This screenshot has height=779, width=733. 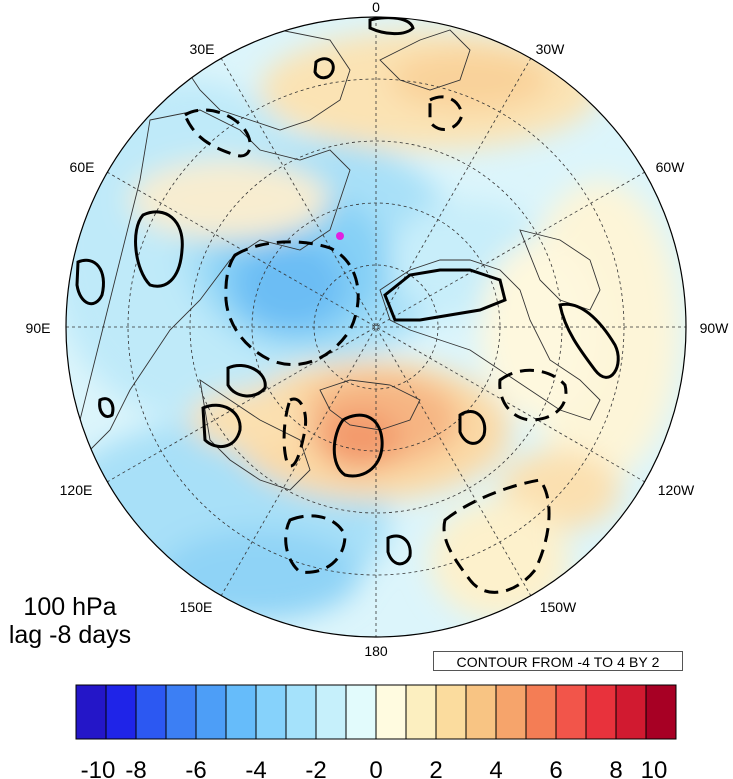 What do you see at coordinates (555, 768) in the screenshot?
I see `colorbar-tick-label: 6` at bounding box center [555, 768].